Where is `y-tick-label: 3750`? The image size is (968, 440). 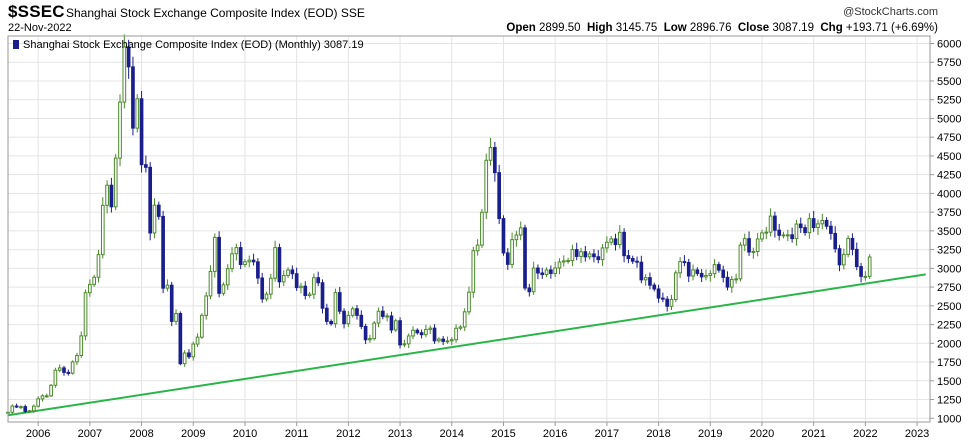 y-tick-label: 3750 is located at coordinates (949, 213).